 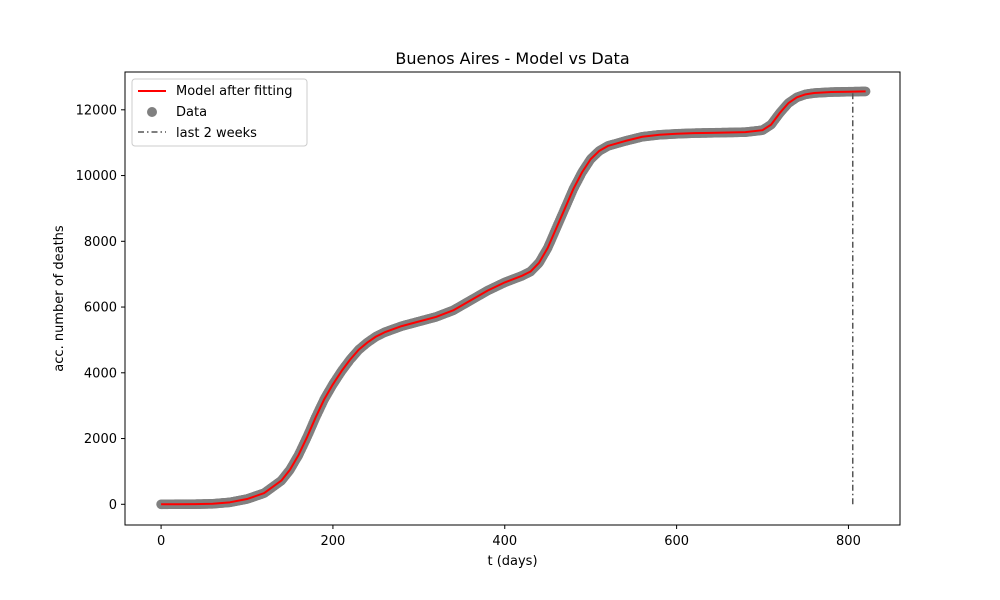 What do you see at coordinates (152, 112) in the screenshot?
I see `legend-marker-data` at bounding box center [152, 112].